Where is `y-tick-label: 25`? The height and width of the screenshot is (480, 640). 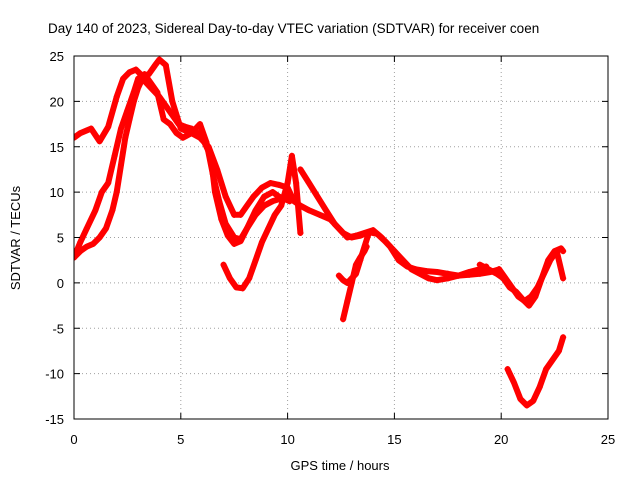
y-tick-label: 25 is located at coordinates (57, 56).